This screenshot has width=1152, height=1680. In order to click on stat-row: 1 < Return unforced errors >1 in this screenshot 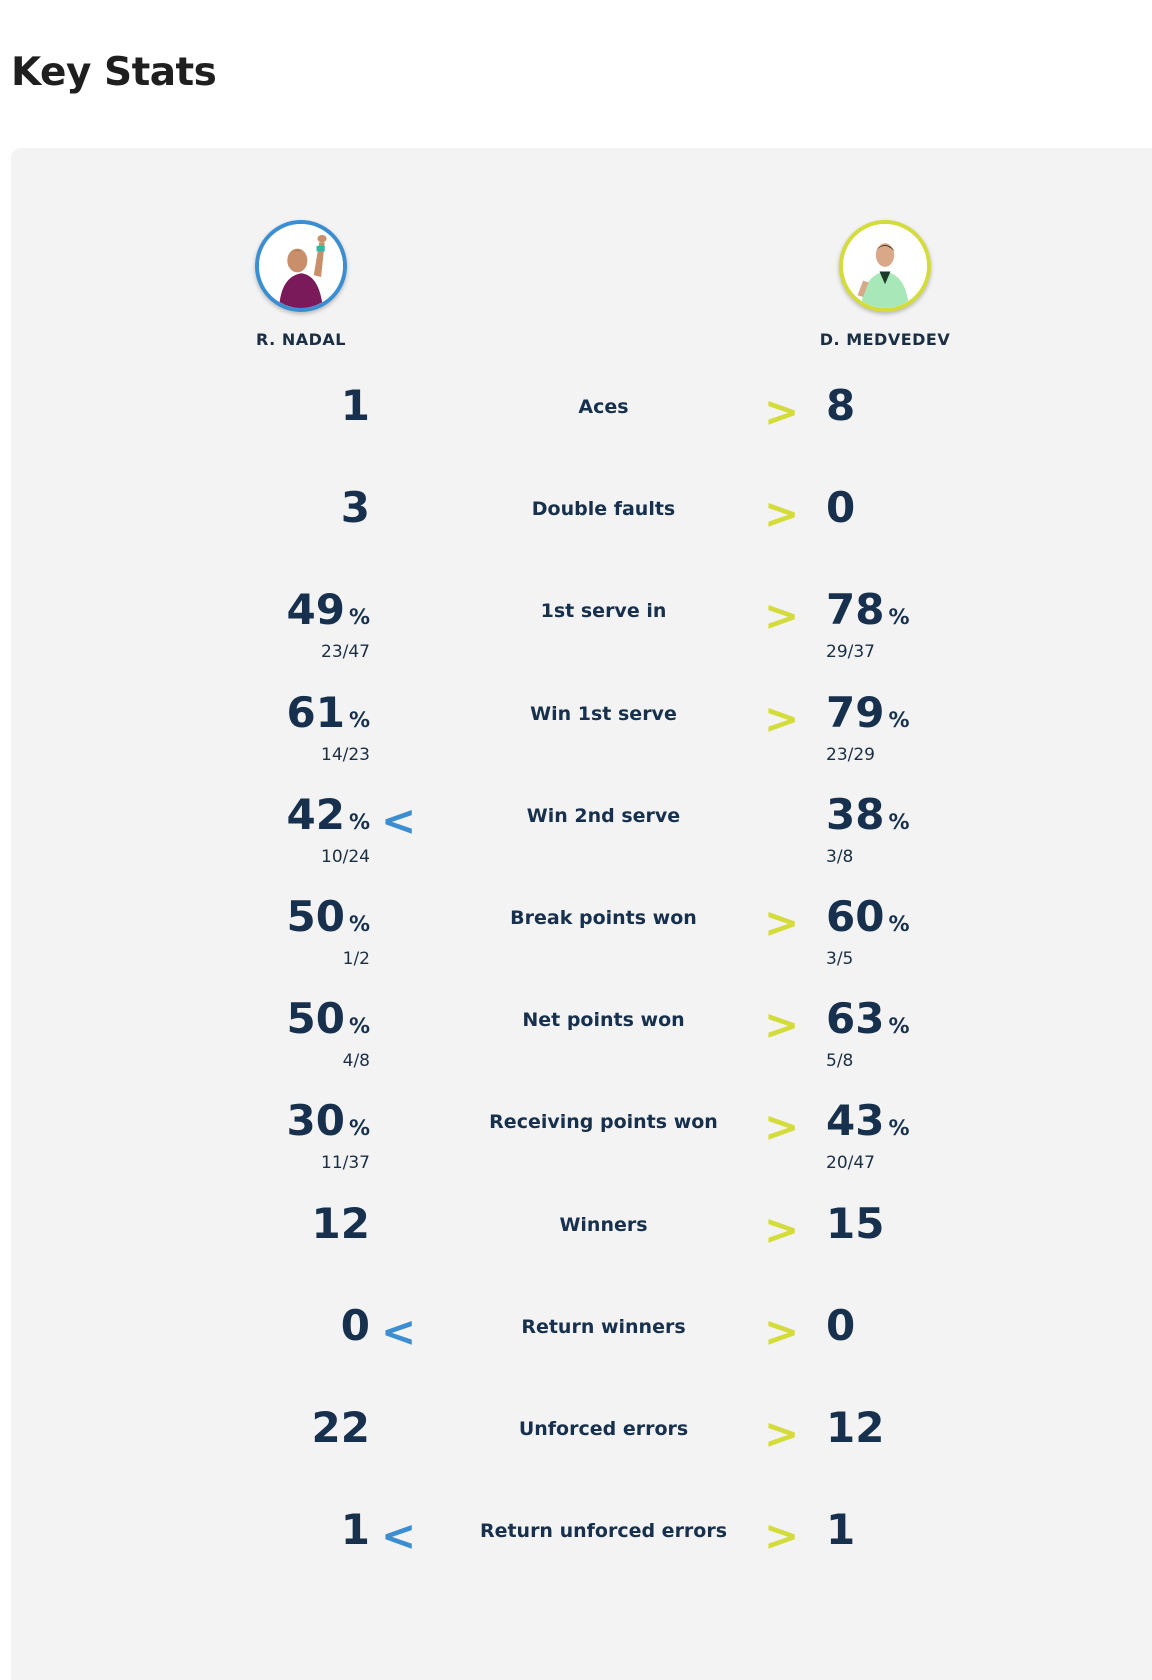, I will do `click(581, 1550)`.